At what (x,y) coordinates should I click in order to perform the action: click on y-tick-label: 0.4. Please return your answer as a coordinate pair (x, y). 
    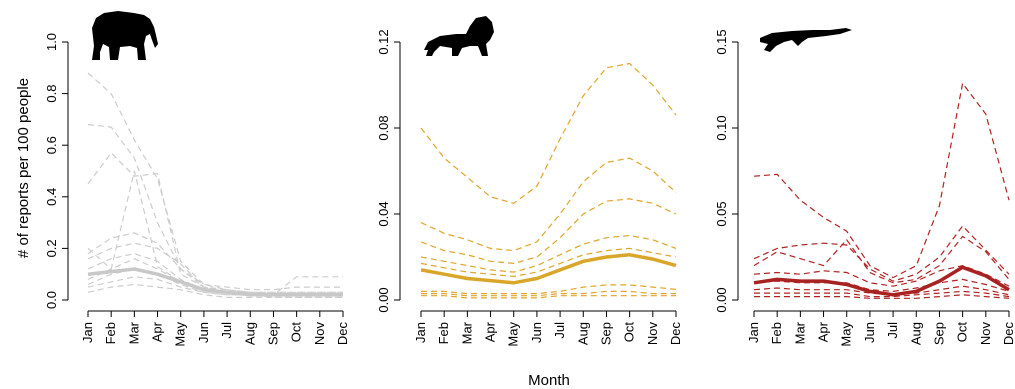
    Looking at the image, I should click on (51, 197).